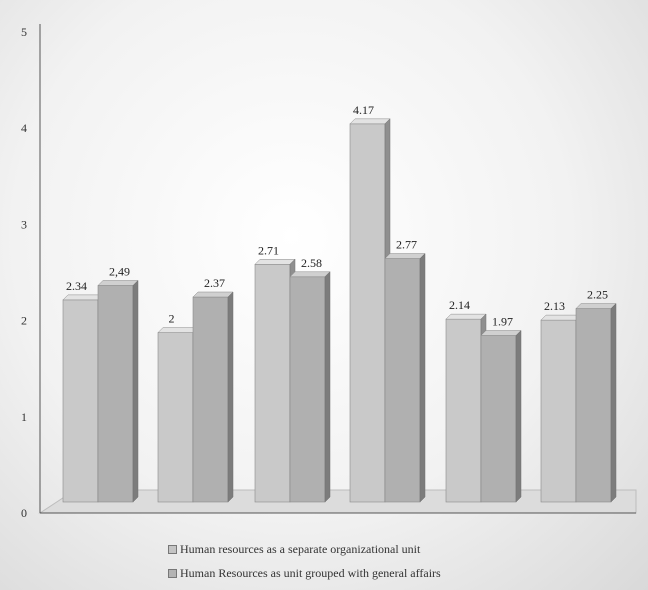 Image resolution: width=648 pixels, height=590 pixels. Describe the element at coordinates (76, 286) in the screenshot. I see `data-label: 2.34` at that location.